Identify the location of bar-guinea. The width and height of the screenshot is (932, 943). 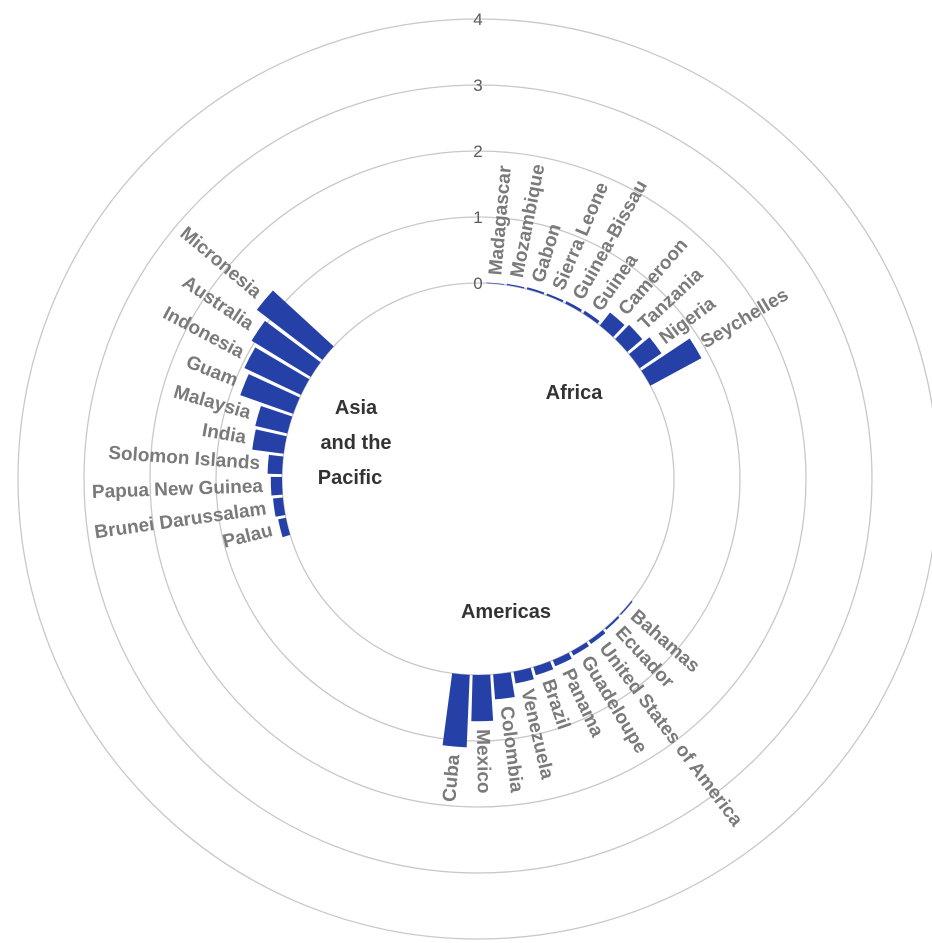
(591, 317).